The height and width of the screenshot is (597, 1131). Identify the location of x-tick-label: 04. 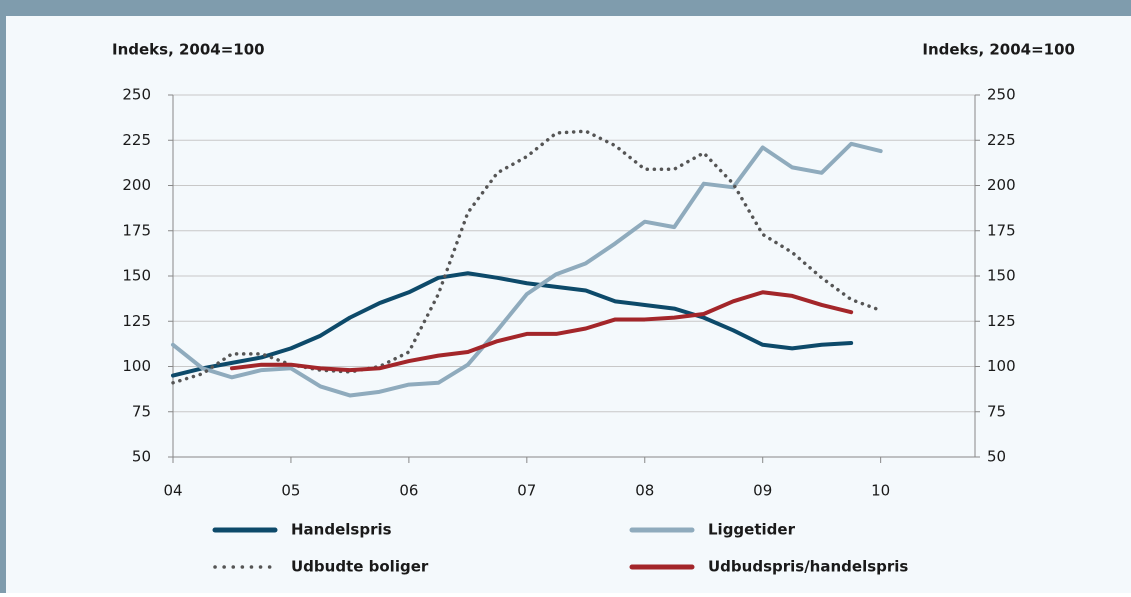
(172, 491).